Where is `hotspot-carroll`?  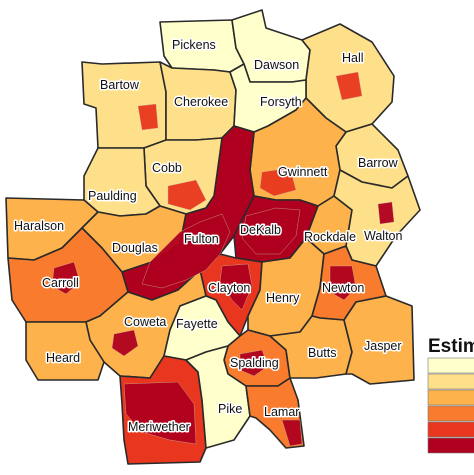 hotspot-carroll is located at coordinates (66, 278).